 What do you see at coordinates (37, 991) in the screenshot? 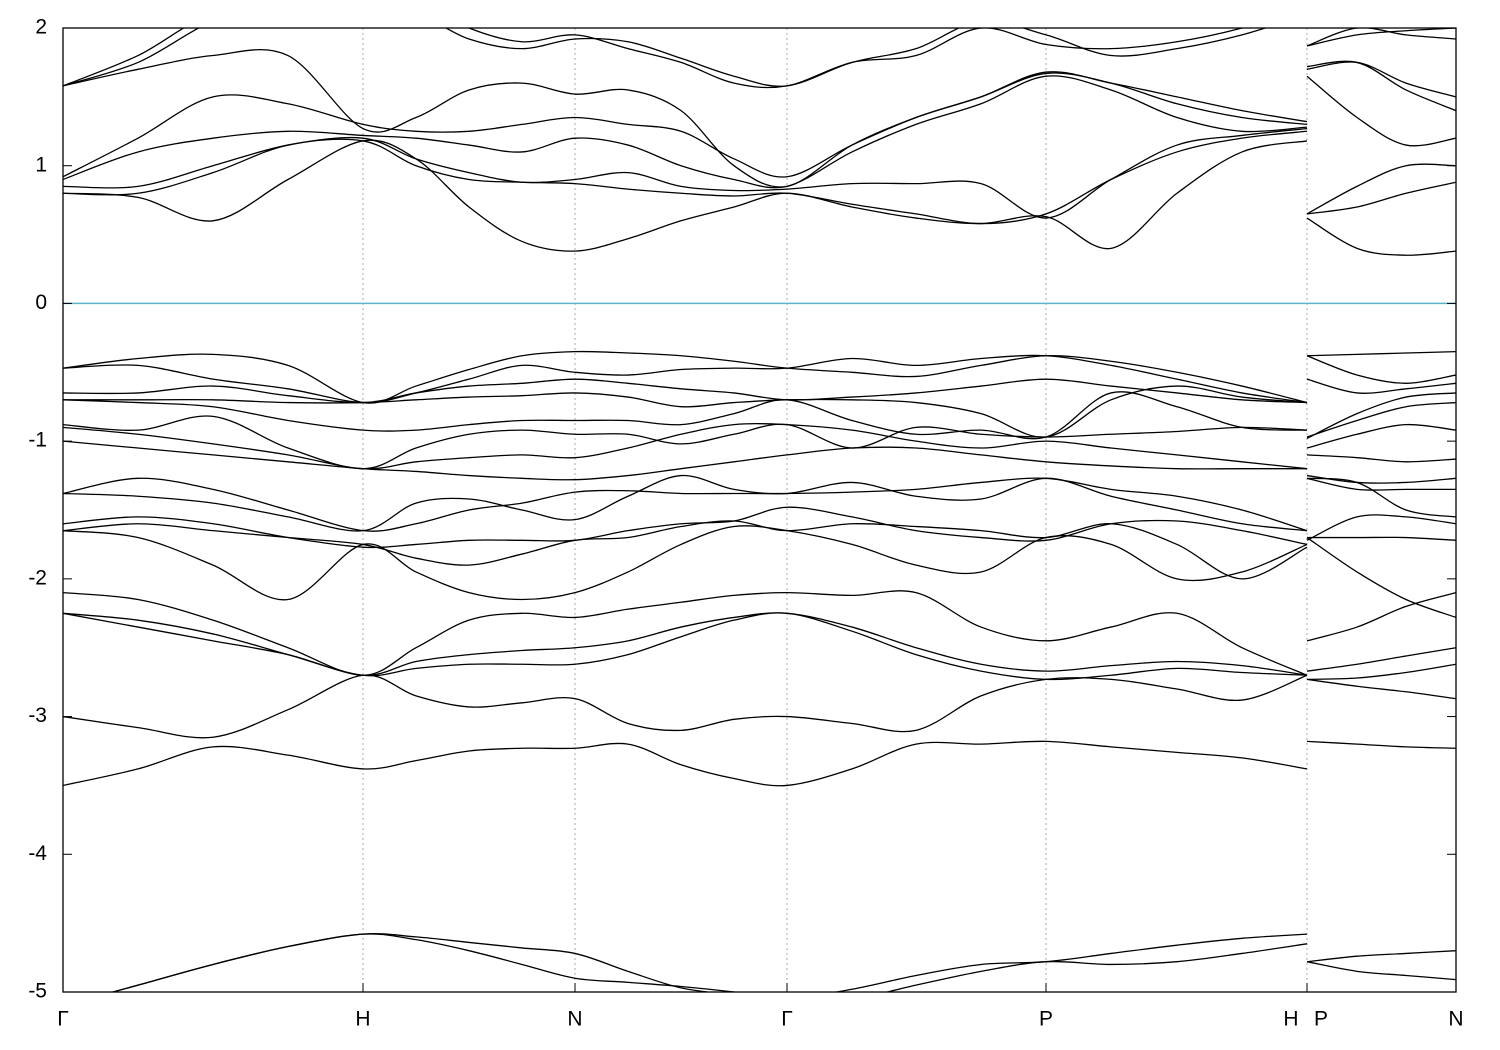
I see `y-tick-label: -5` at bounding box center [37, 991].